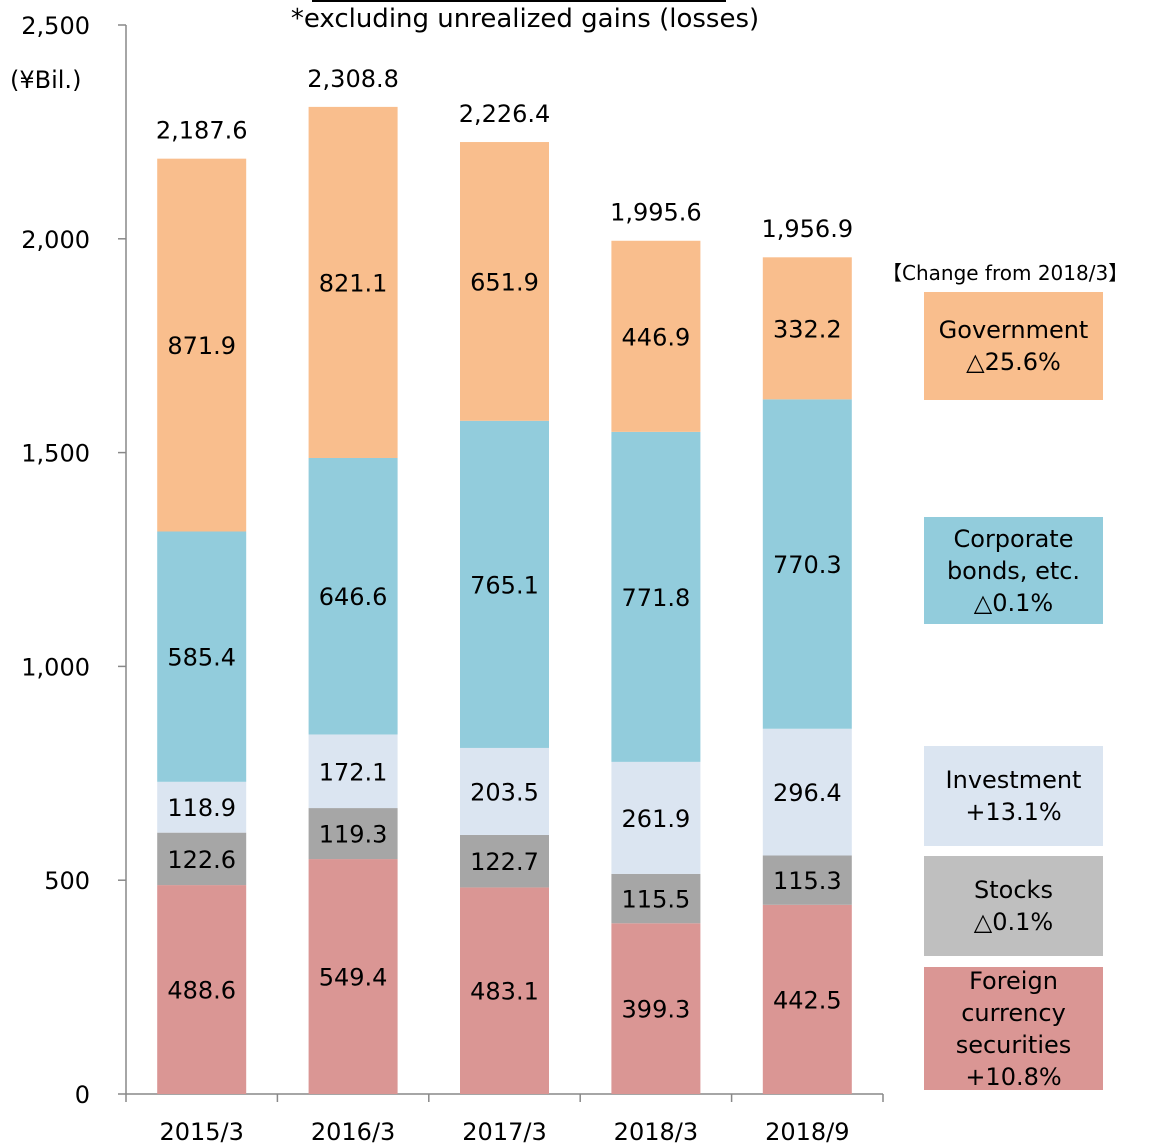  I want to click on total-label: 1,995.6, so click(656, 213).